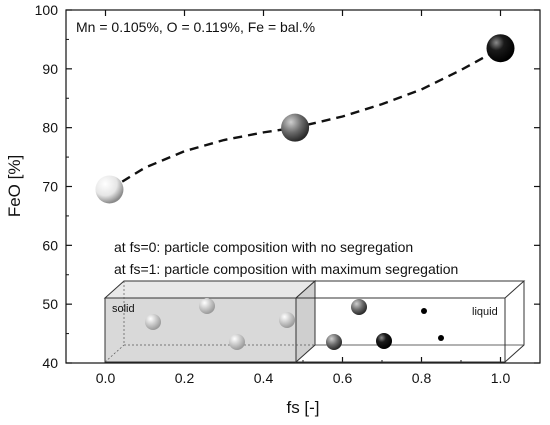 The height and width of the screenshot is (425, 550). Describe the element at coordinates (501, 378) in the screenshot. I see `x-tick-label: 1.0` at that location.